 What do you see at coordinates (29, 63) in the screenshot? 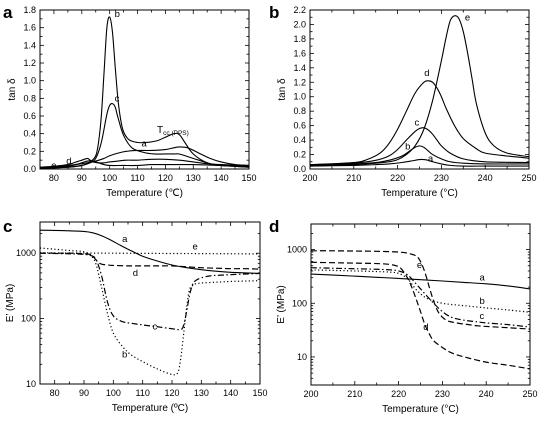
I see `y-tick-label: 1.2` at bounding box center [29, 63].